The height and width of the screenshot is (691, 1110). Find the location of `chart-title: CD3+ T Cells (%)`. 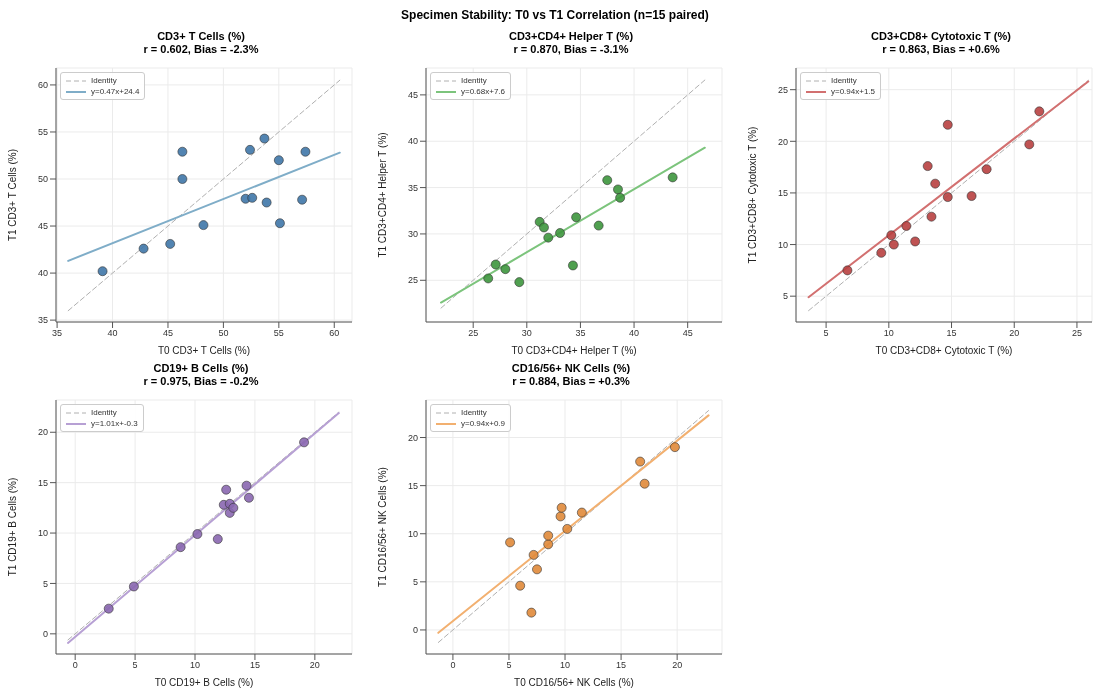

chart-title: CD3+ T Cells (%) is located at coordinates (201, 36).